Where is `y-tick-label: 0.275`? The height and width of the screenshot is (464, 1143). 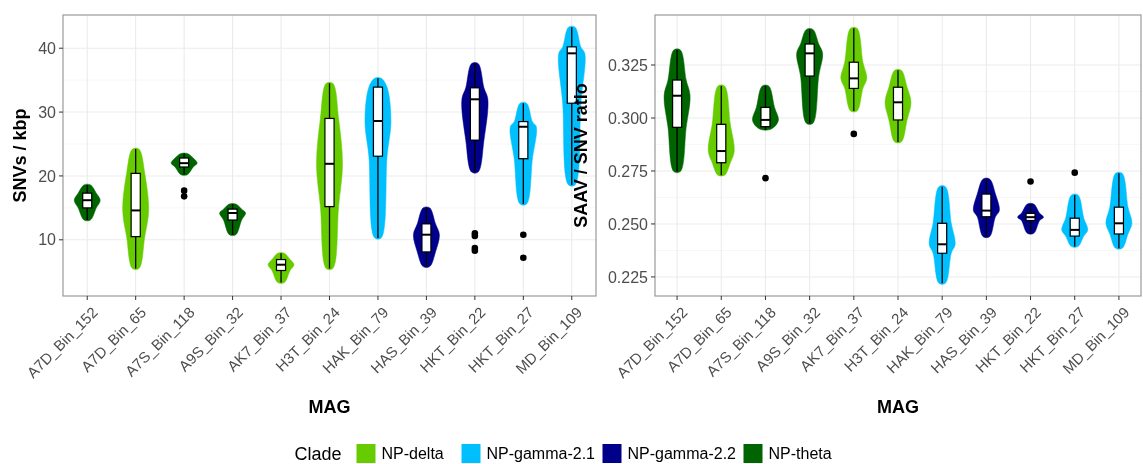 y-tick-label: 0.275 is located at coordinates (628, 171).